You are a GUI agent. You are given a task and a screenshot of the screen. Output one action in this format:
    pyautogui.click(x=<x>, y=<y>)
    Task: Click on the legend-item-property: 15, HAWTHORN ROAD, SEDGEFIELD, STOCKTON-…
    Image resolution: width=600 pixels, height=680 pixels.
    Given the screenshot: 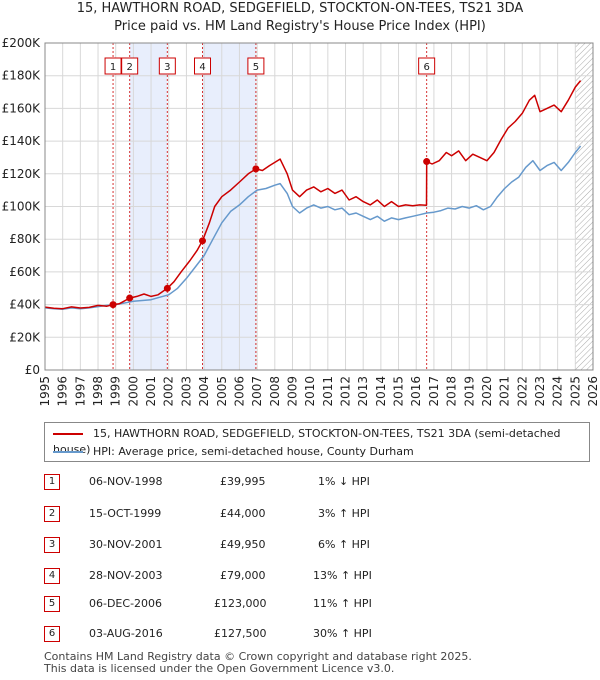 What is the action you would take?
    pyautogui.click(x=321, y=441)
    